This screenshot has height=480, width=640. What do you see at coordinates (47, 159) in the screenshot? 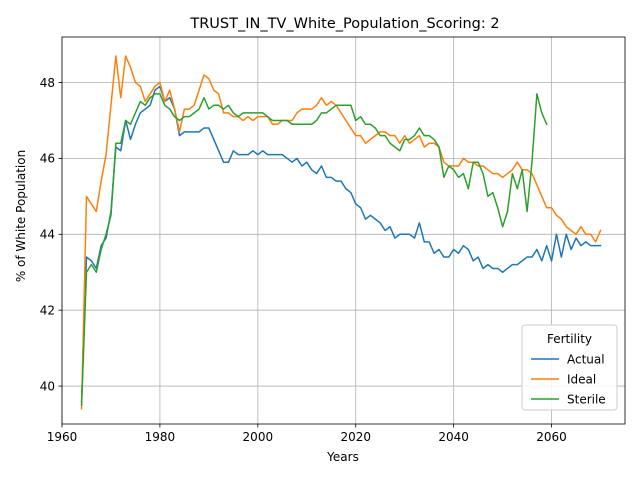
I see `y-tick-label: 46` at bounding box center [47, 159].